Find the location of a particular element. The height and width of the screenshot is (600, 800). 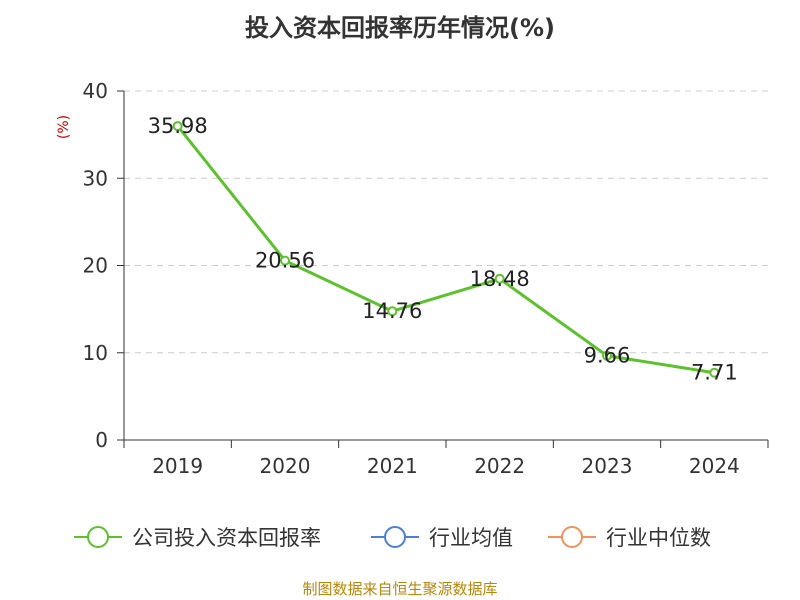

x-tick-label: 2022 is located at coordinates (499, 466).